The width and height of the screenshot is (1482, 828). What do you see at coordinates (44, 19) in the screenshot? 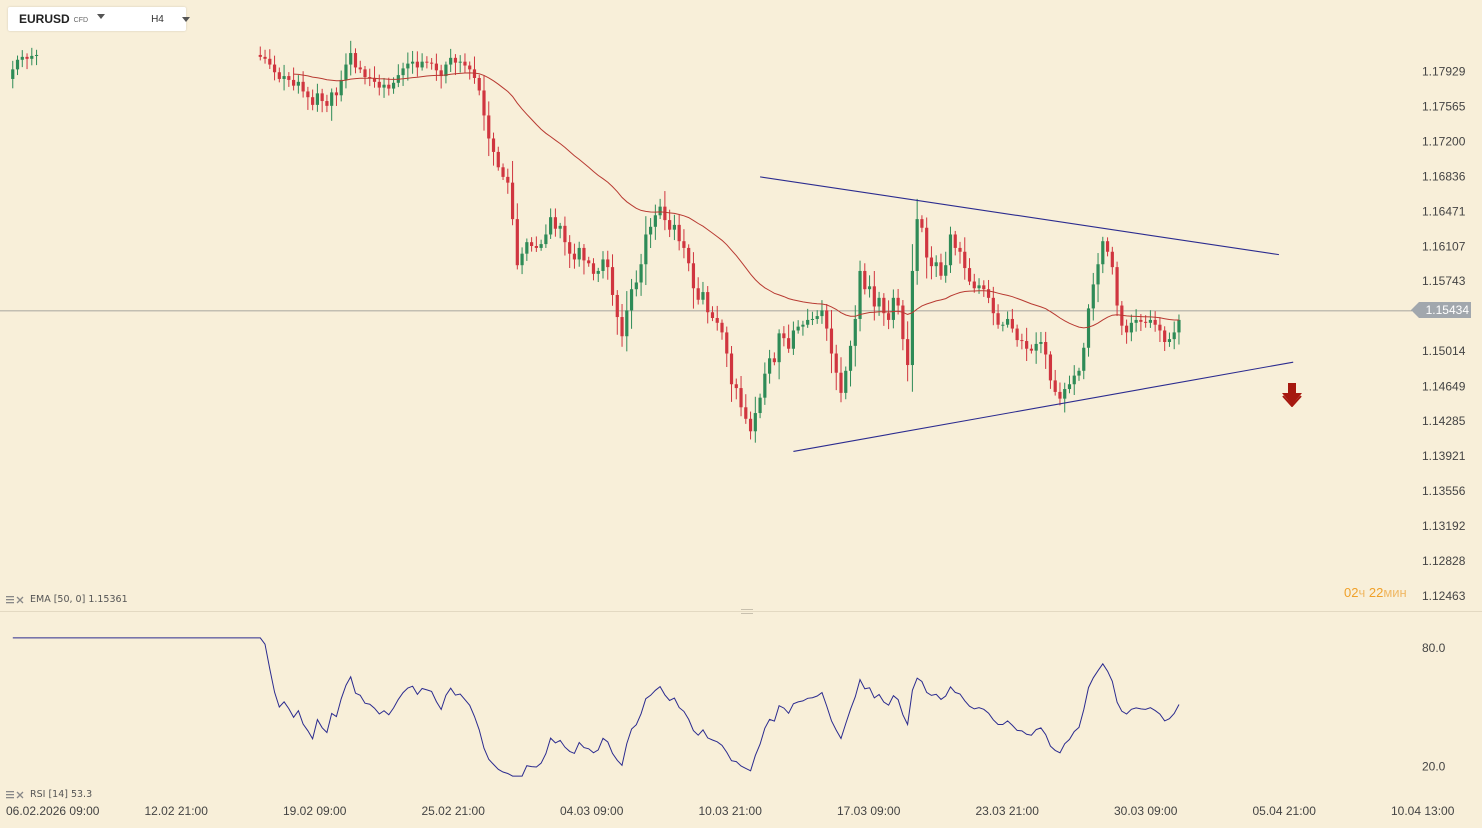
I see `symbol-name: EURUSD` at bounding box center [44, 19].